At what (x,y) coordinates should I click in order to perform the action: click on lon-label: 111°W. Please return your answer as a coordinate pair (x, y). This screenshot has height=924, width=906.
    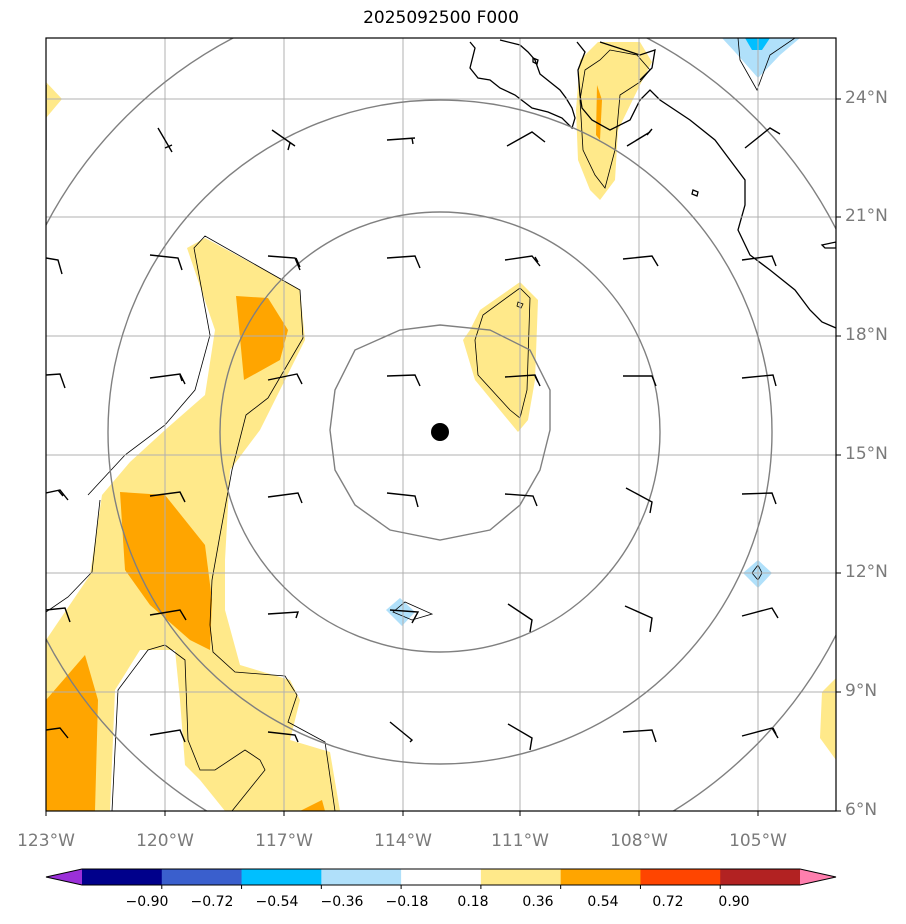
    Looking at the image, I should click on (520, 841).